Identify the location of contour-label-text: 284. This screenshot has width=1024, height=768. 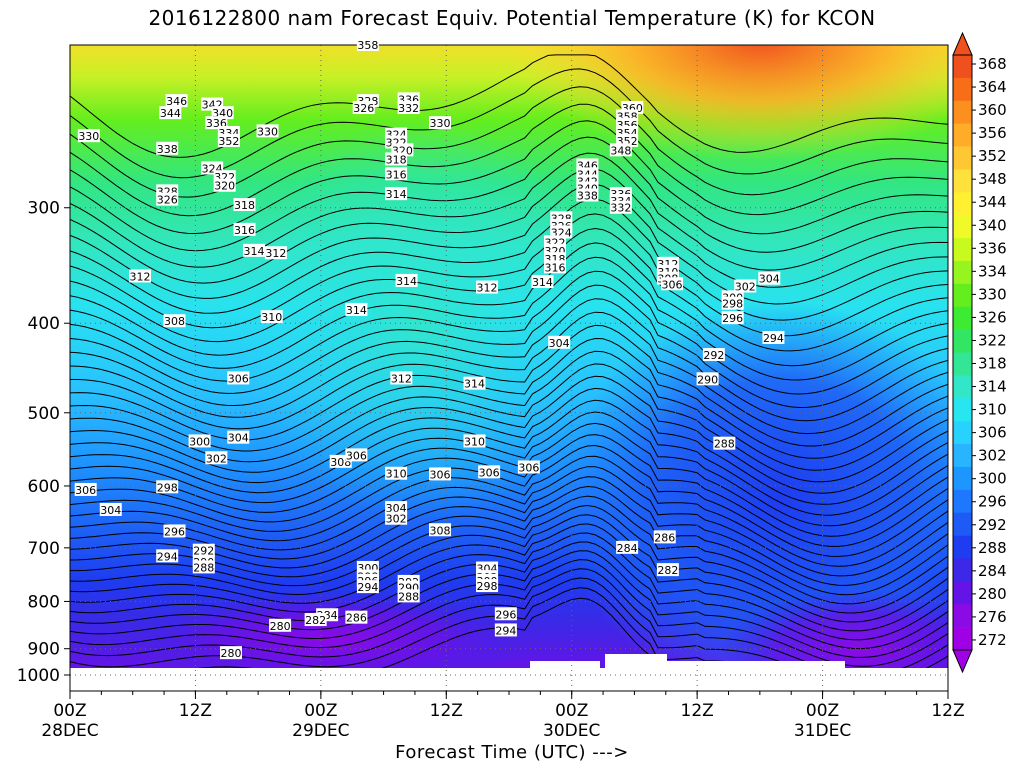
(627, 548).